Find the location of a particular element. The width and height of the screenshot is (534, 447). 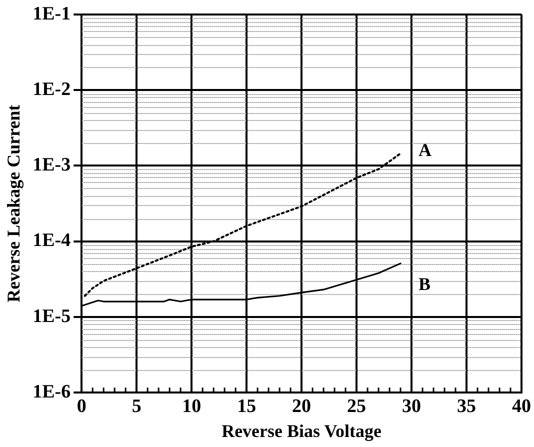

series-label: A is located at coordinates (425, 150).